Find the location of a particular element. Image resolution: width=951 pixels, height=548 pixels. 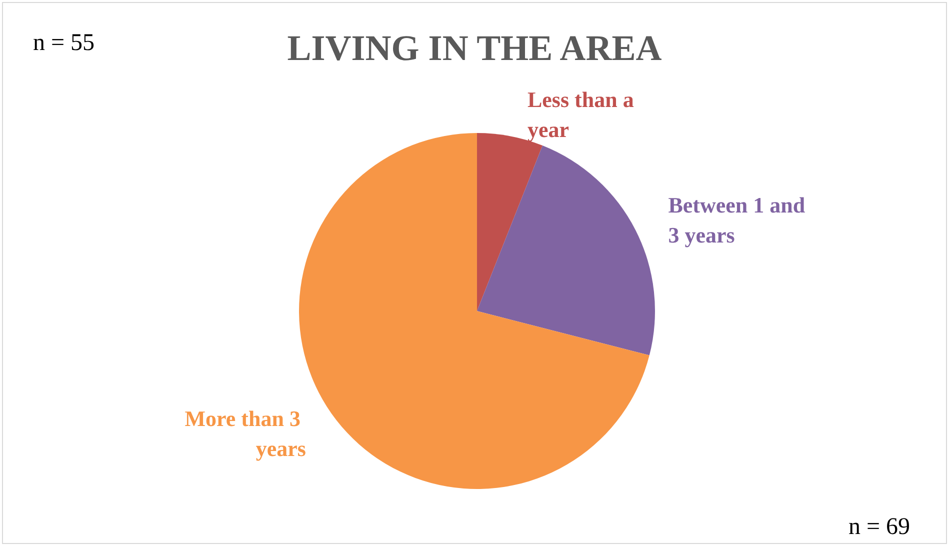

slice-label: Less than a year is located at coordinates (583, 114).